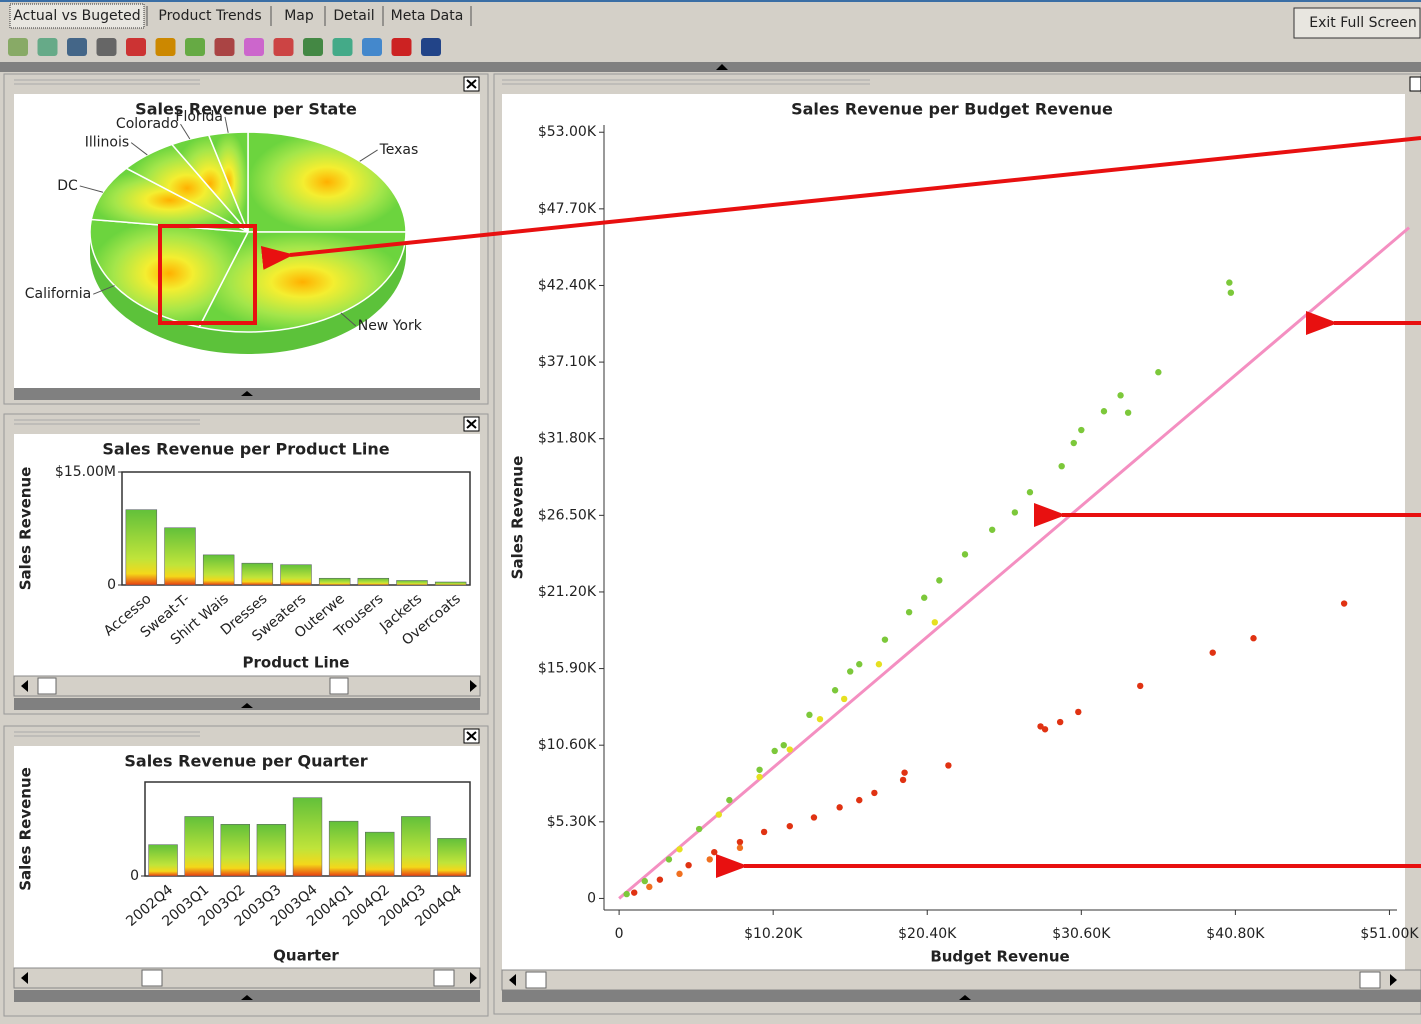 The width and height of the screenshot is (1421, 1024). I want to click on y-tick-label: $15.00M, so click(85, 472).